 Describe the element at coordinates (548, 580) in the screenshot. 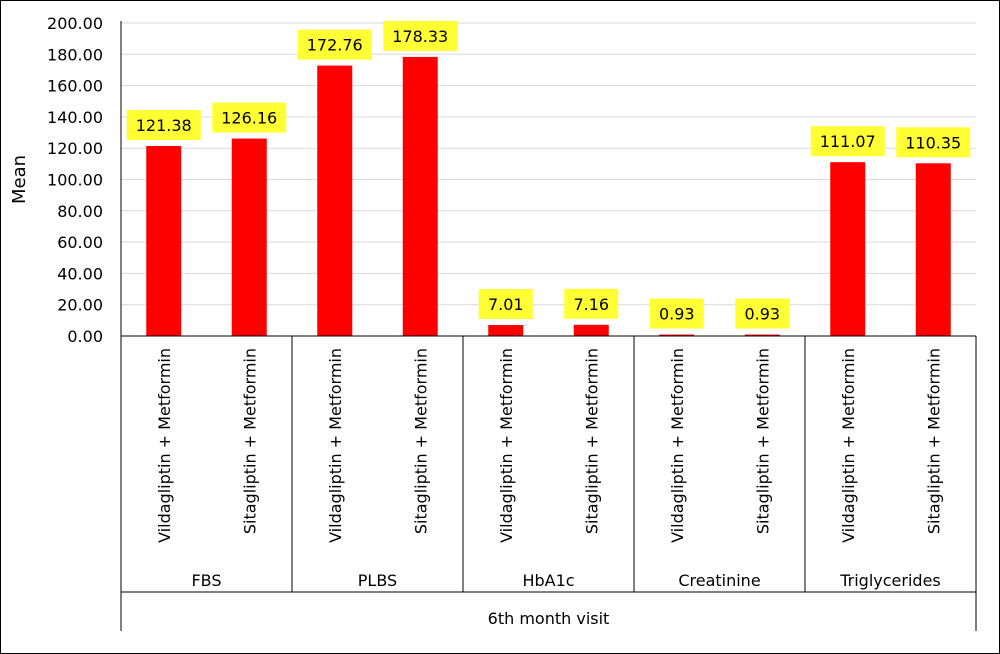

I see `group-label: HbA1c` at that location.